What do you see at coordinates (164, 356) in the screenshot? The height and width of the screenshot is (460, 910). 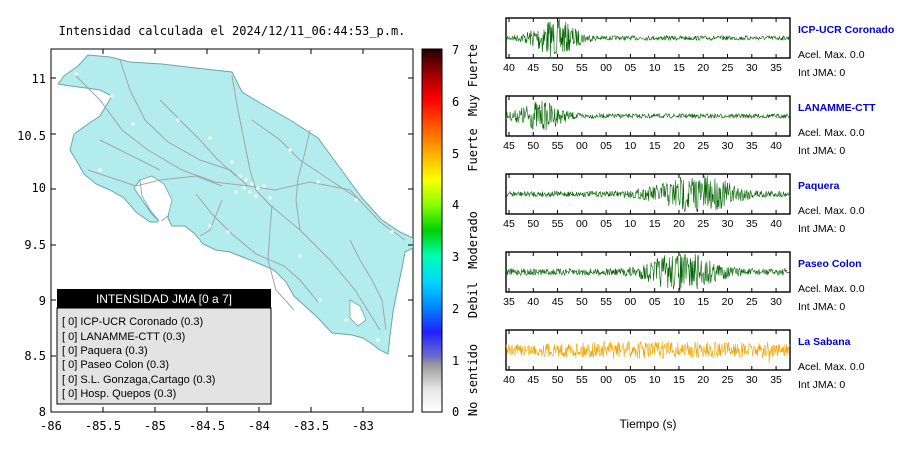 I see `legend-body` at bounding box center [164, 356].